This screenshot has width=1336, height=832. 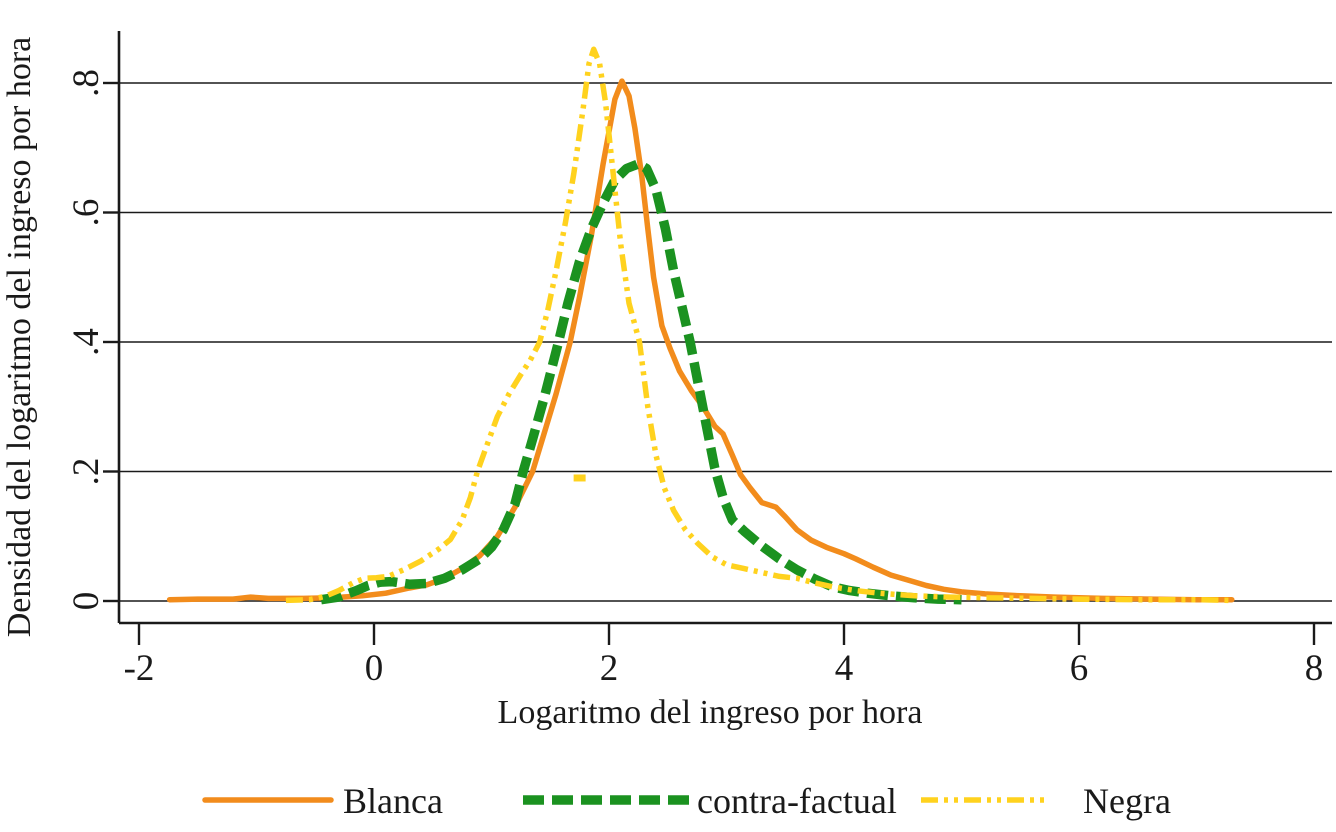 I want to click on y-tick-label-.6: .6, so click(x=86, y=213).